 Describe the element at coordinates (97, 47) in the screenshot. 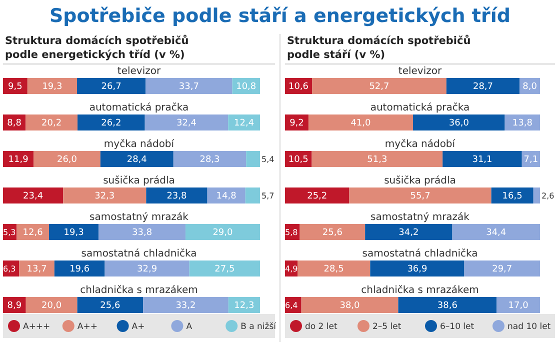

I see `chart-subtitle: Struktura domácích spotřebičů podle energetických tříd (v %)` at that location.